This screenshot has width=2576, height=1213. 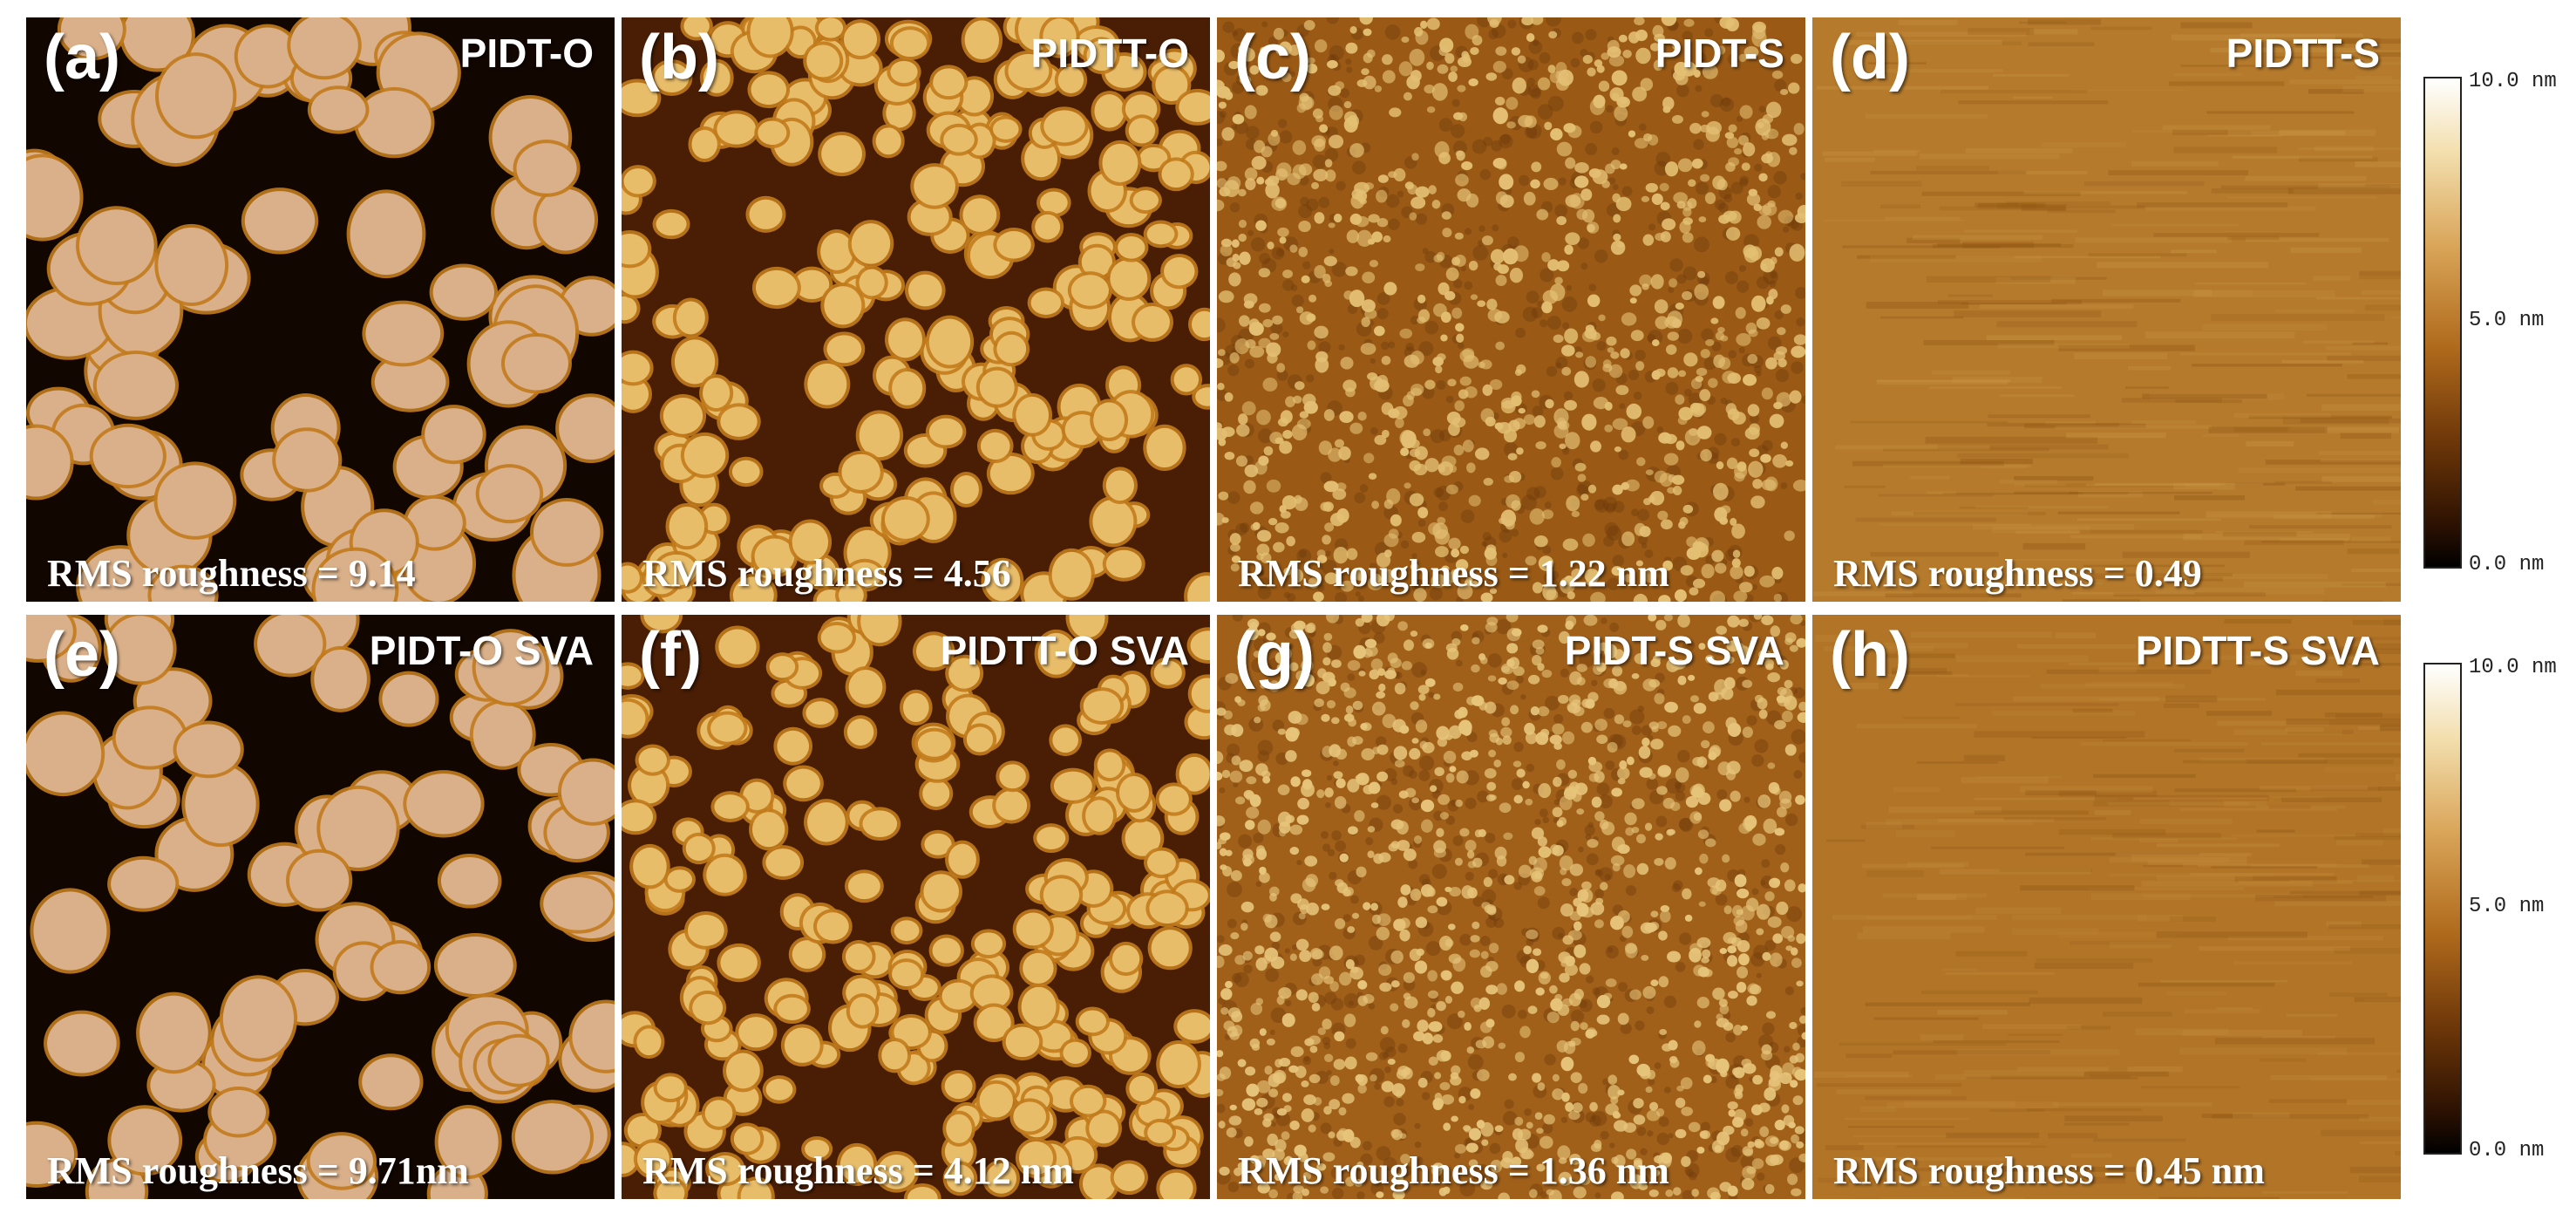 What do you see at coordinates (232, 574) in the screenshot?
I see `rms-roughness-a: RMS roughness = 9.14` at bounding box center [232, 574].